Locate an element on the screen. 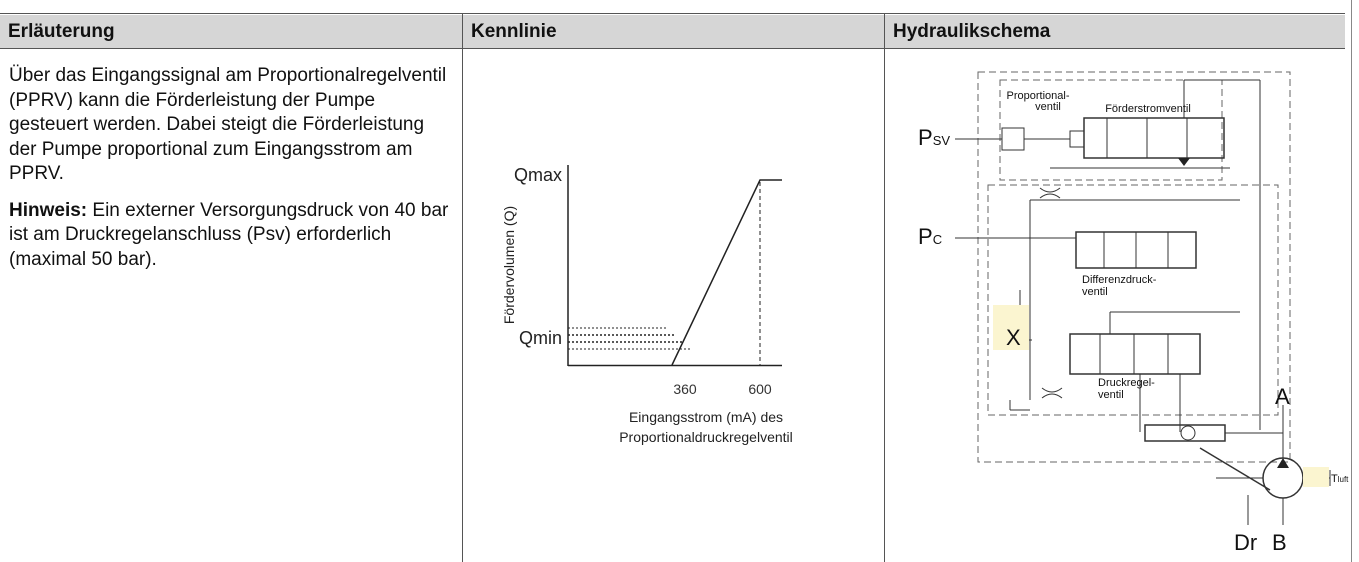  header-cell: Erläuterung is located at coordinates (231, 31).